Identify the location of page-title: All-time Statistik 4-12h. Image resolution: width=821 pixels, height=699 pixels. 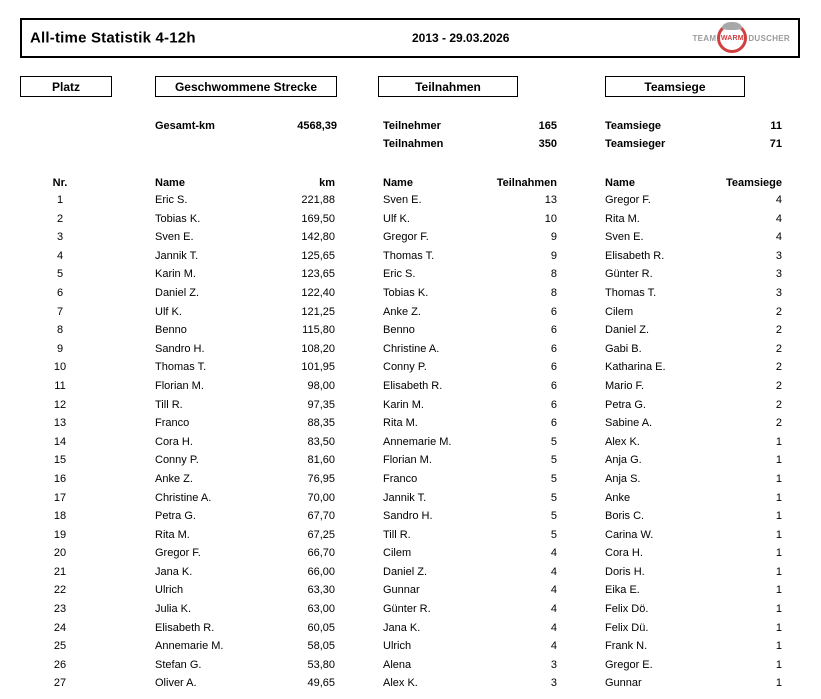
(113, 38).